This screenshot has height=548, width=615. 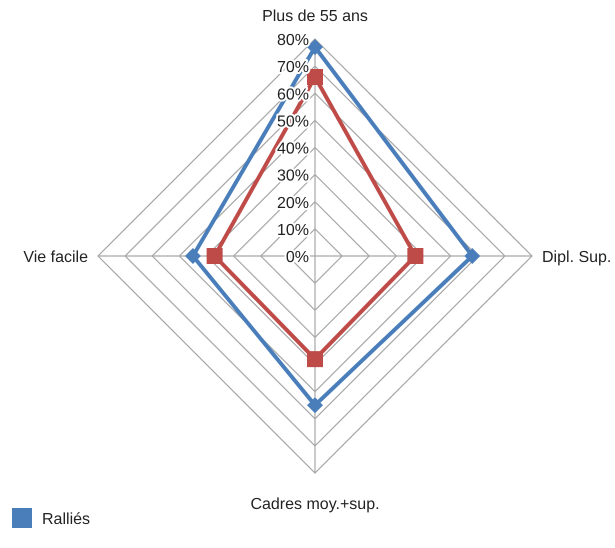 I want to click on spoke-label: Cadres moy.+sup., so click(x=315, y=504).